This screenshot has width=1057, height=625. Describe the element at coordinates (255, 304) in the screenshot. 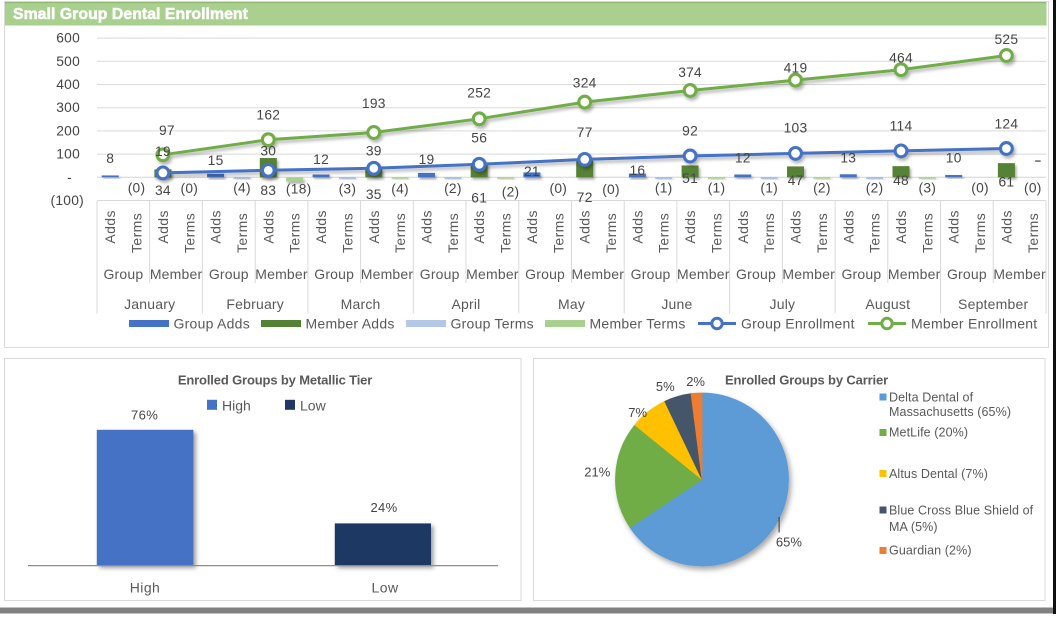

I see `svg-text: February` at that location.